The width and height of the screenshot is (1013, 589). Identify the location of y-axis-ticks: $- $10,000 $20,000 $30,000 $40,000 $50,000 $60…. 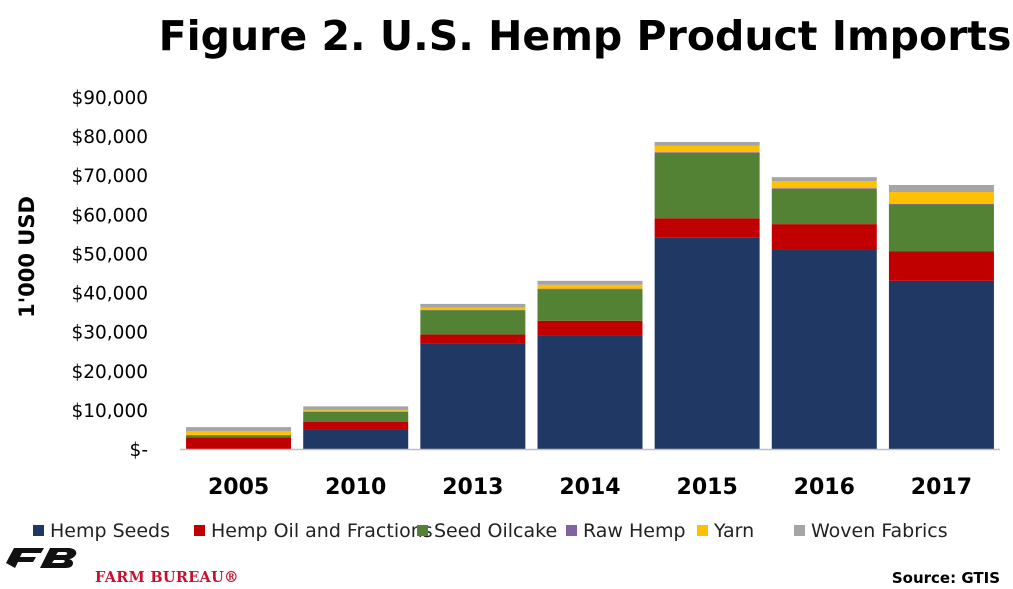
(109, 274).